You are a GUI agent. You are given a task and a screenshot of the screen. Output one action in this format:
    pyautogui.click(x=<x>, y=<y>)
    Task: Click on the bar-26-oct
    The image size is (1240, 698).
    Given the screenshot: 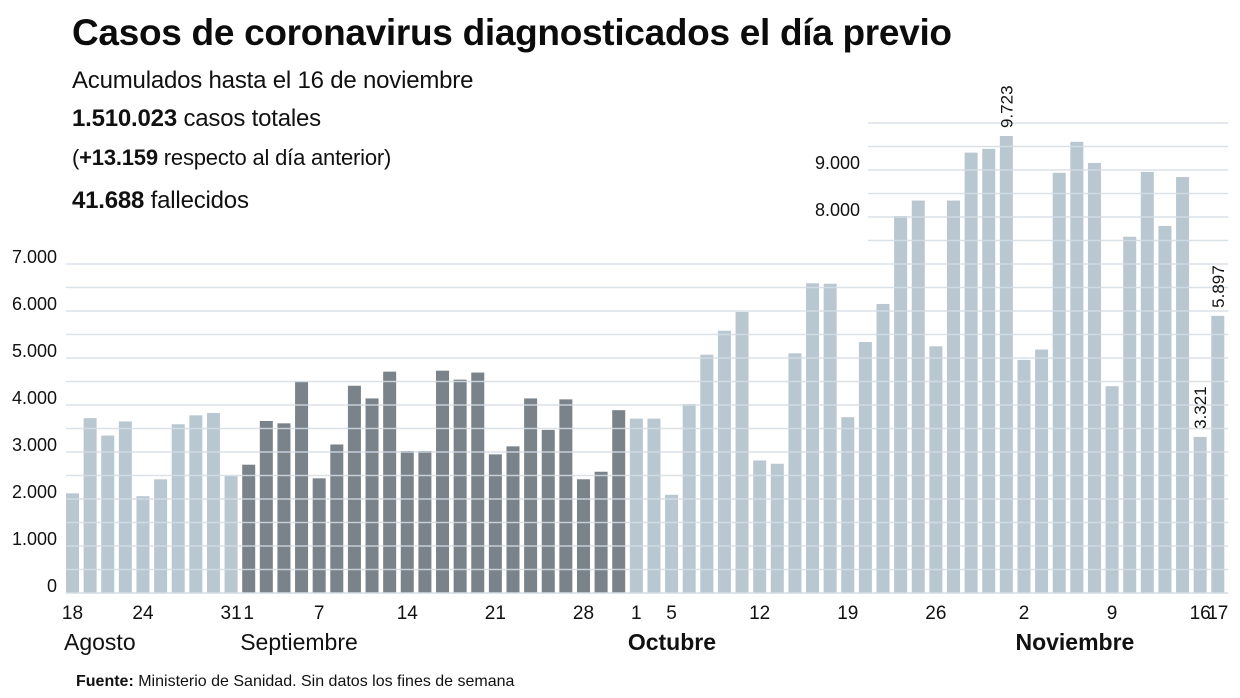 What is the action you would take?
    pyautogui.click(x=936, y=469)
    